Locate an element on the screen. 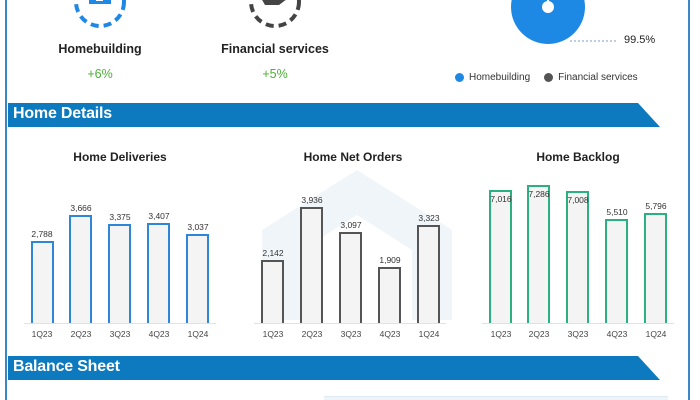  house-icon is located at coordinates (100, 14).